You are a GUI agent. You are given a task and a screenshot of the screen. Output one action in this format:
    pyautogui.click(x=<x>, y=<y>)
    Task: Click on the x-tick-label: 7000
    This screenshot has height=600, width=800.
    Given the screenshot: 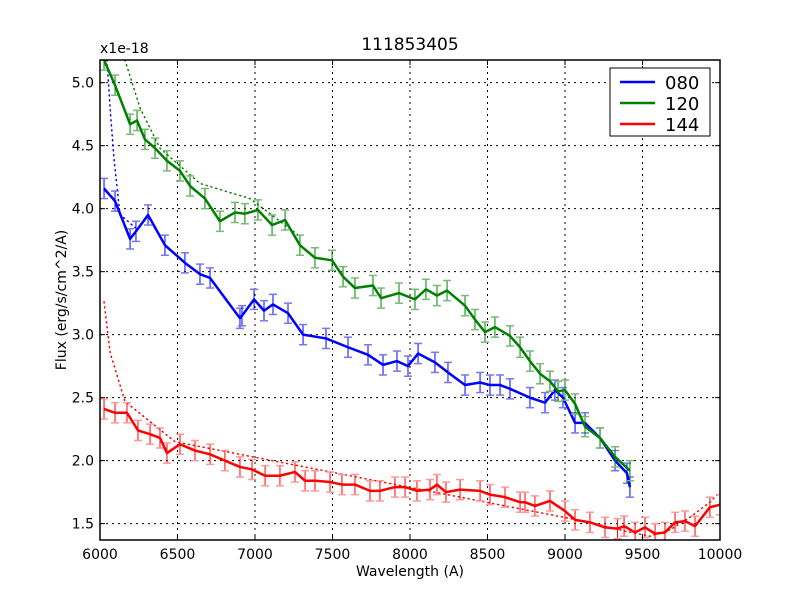 What is the action you would take?
    pyautogui.click(x=255, y=555)
    